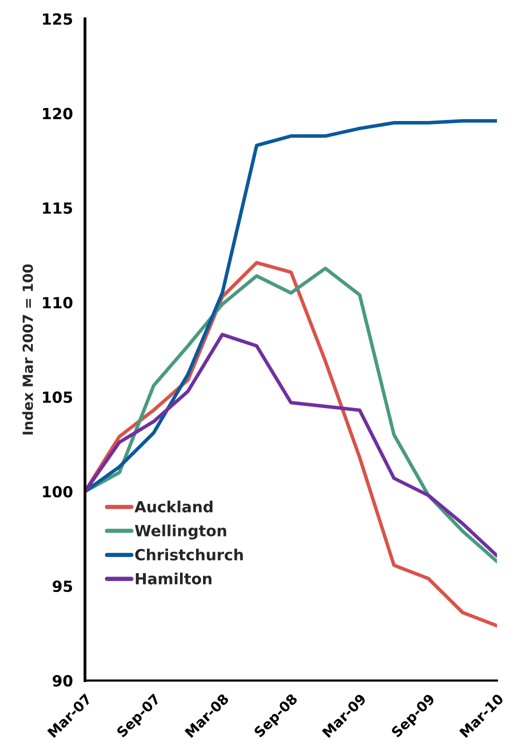  I want to click on y-tick-label: 95, so click(62, 586).